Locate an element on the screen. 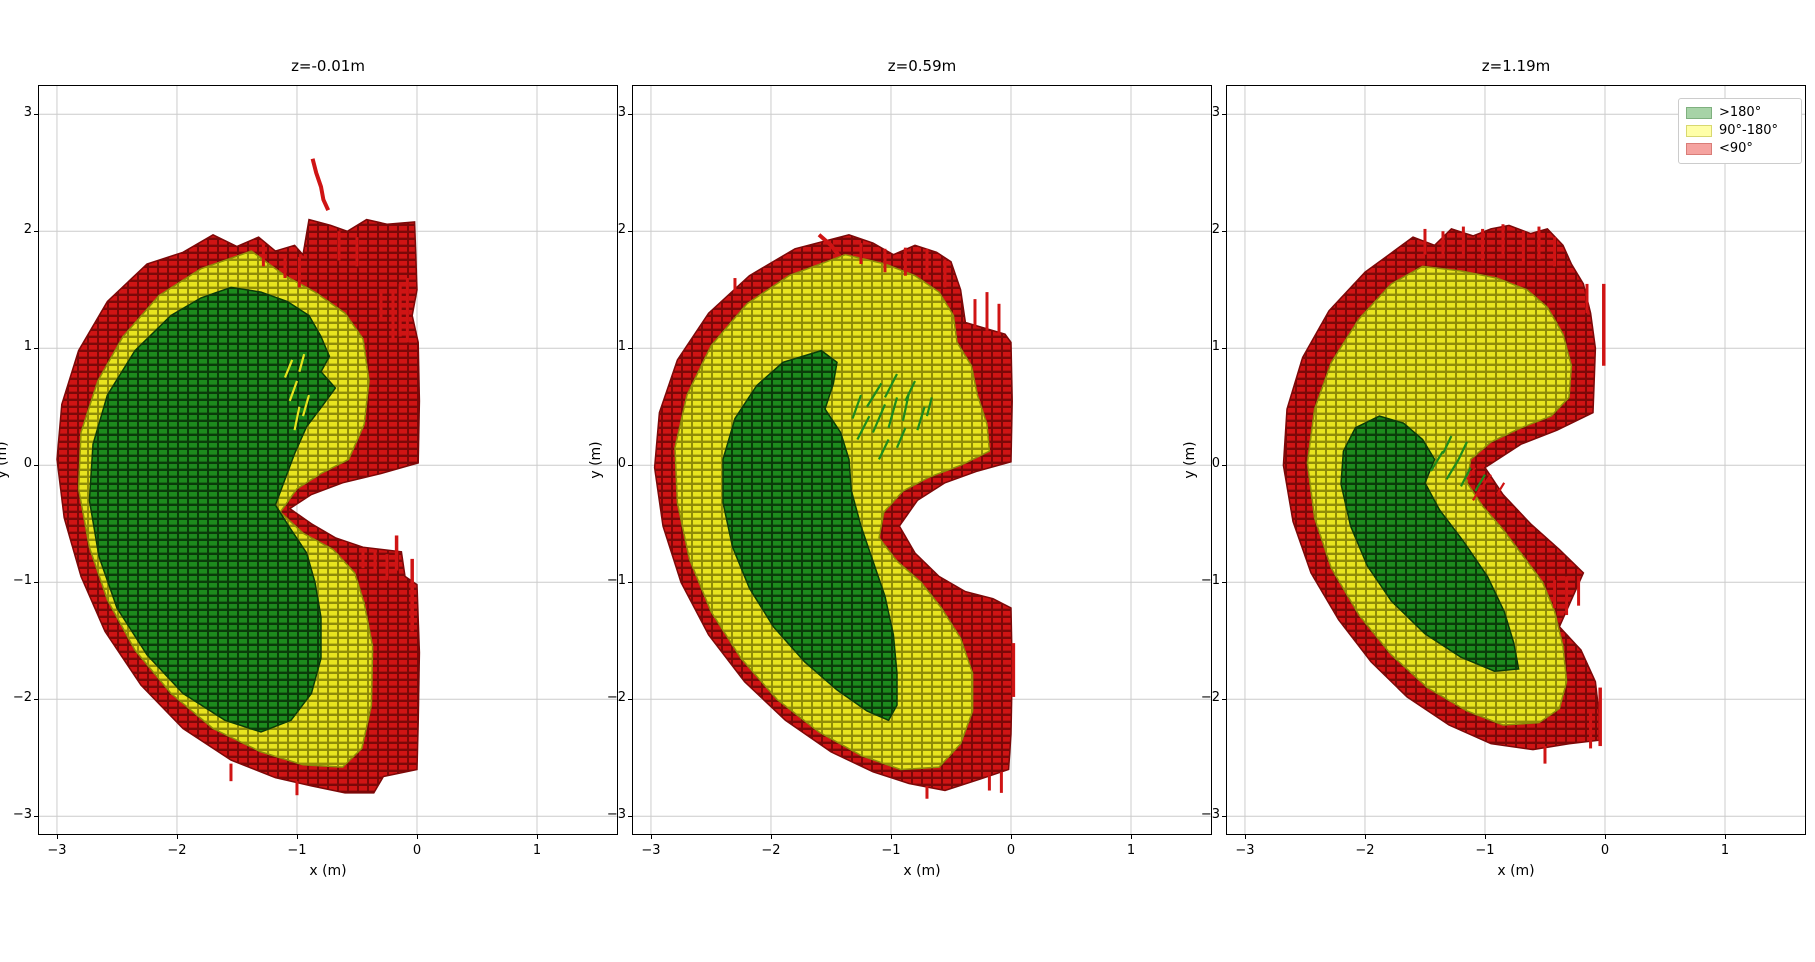 The image size is (1815, 962). subplot-title: z=1.19m is located at coordinates (1516, 66).